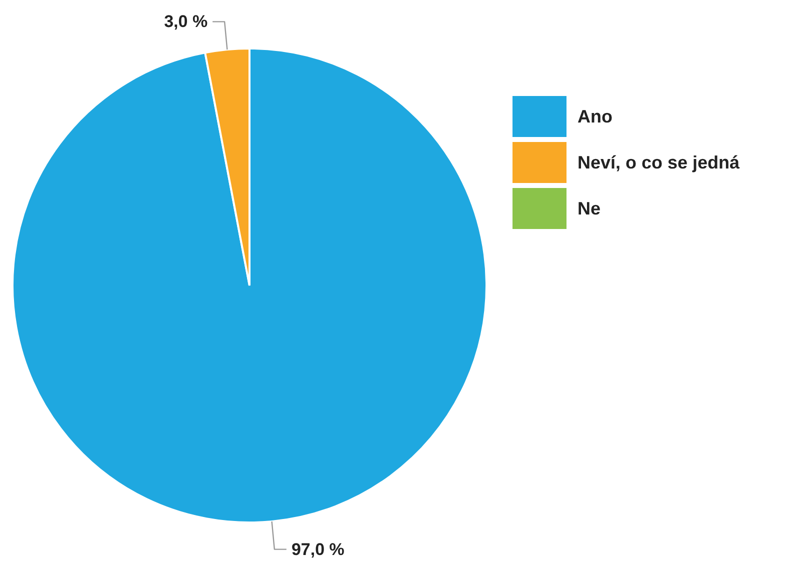 This screenshot has height=576, width=798. Describe the element at coordinates (186, 22) in the screenshot. I see `data-label: 3,0 %` at that location.